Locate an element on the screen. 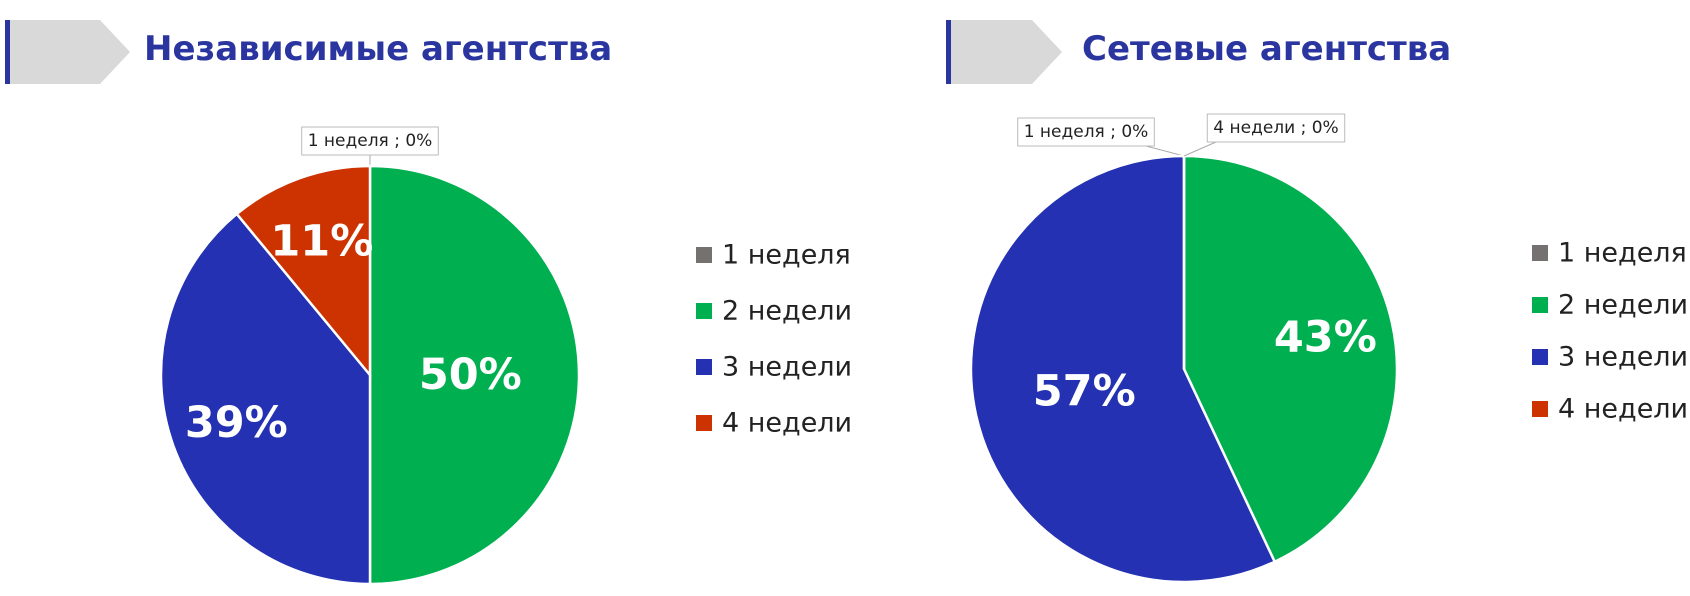  data-label: 57% is located at coordinates (1084, 391).